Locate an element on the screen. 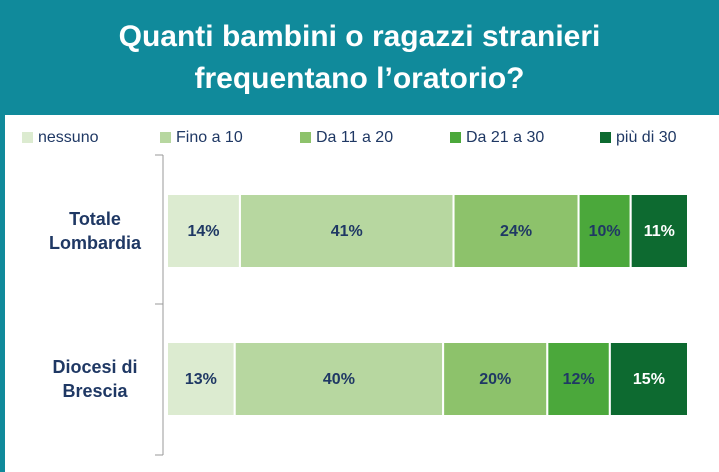  value-label: 12% is located at coordinates (579, 379).